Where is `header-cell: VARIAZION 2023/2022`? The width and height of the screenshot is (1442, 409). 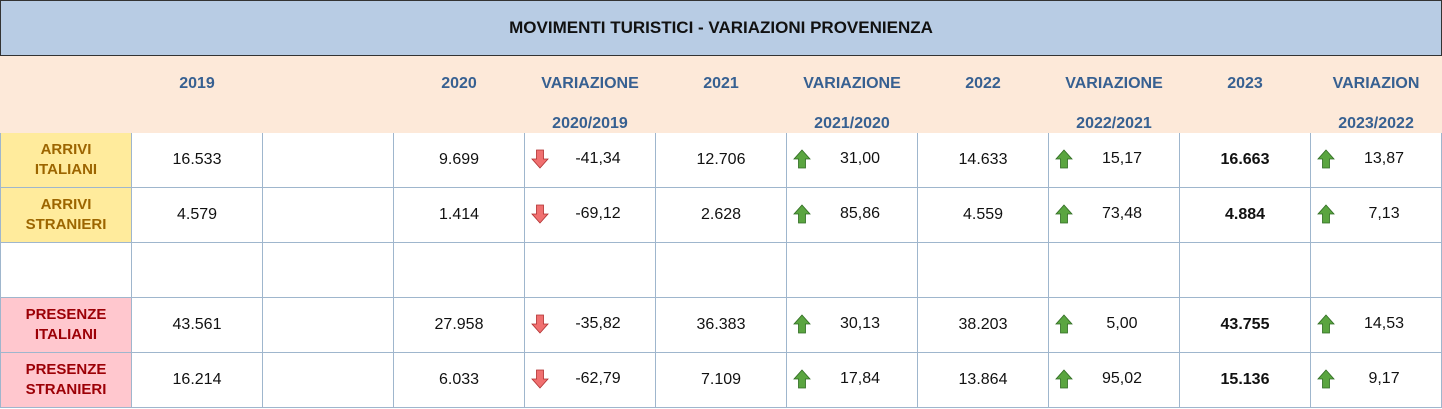
header-cell: VARIAZION 2023/2022 is located at coordinates (1375, 94).